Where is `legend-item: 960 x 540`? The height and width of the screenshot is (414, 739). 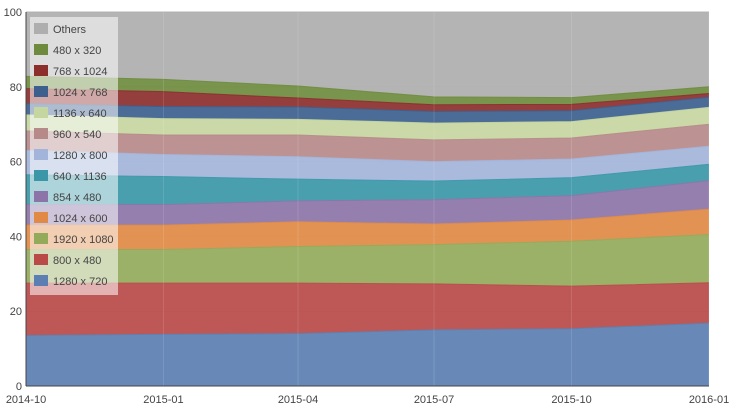
legend-item: 960 x 540 is located at coordinates (67, 134).